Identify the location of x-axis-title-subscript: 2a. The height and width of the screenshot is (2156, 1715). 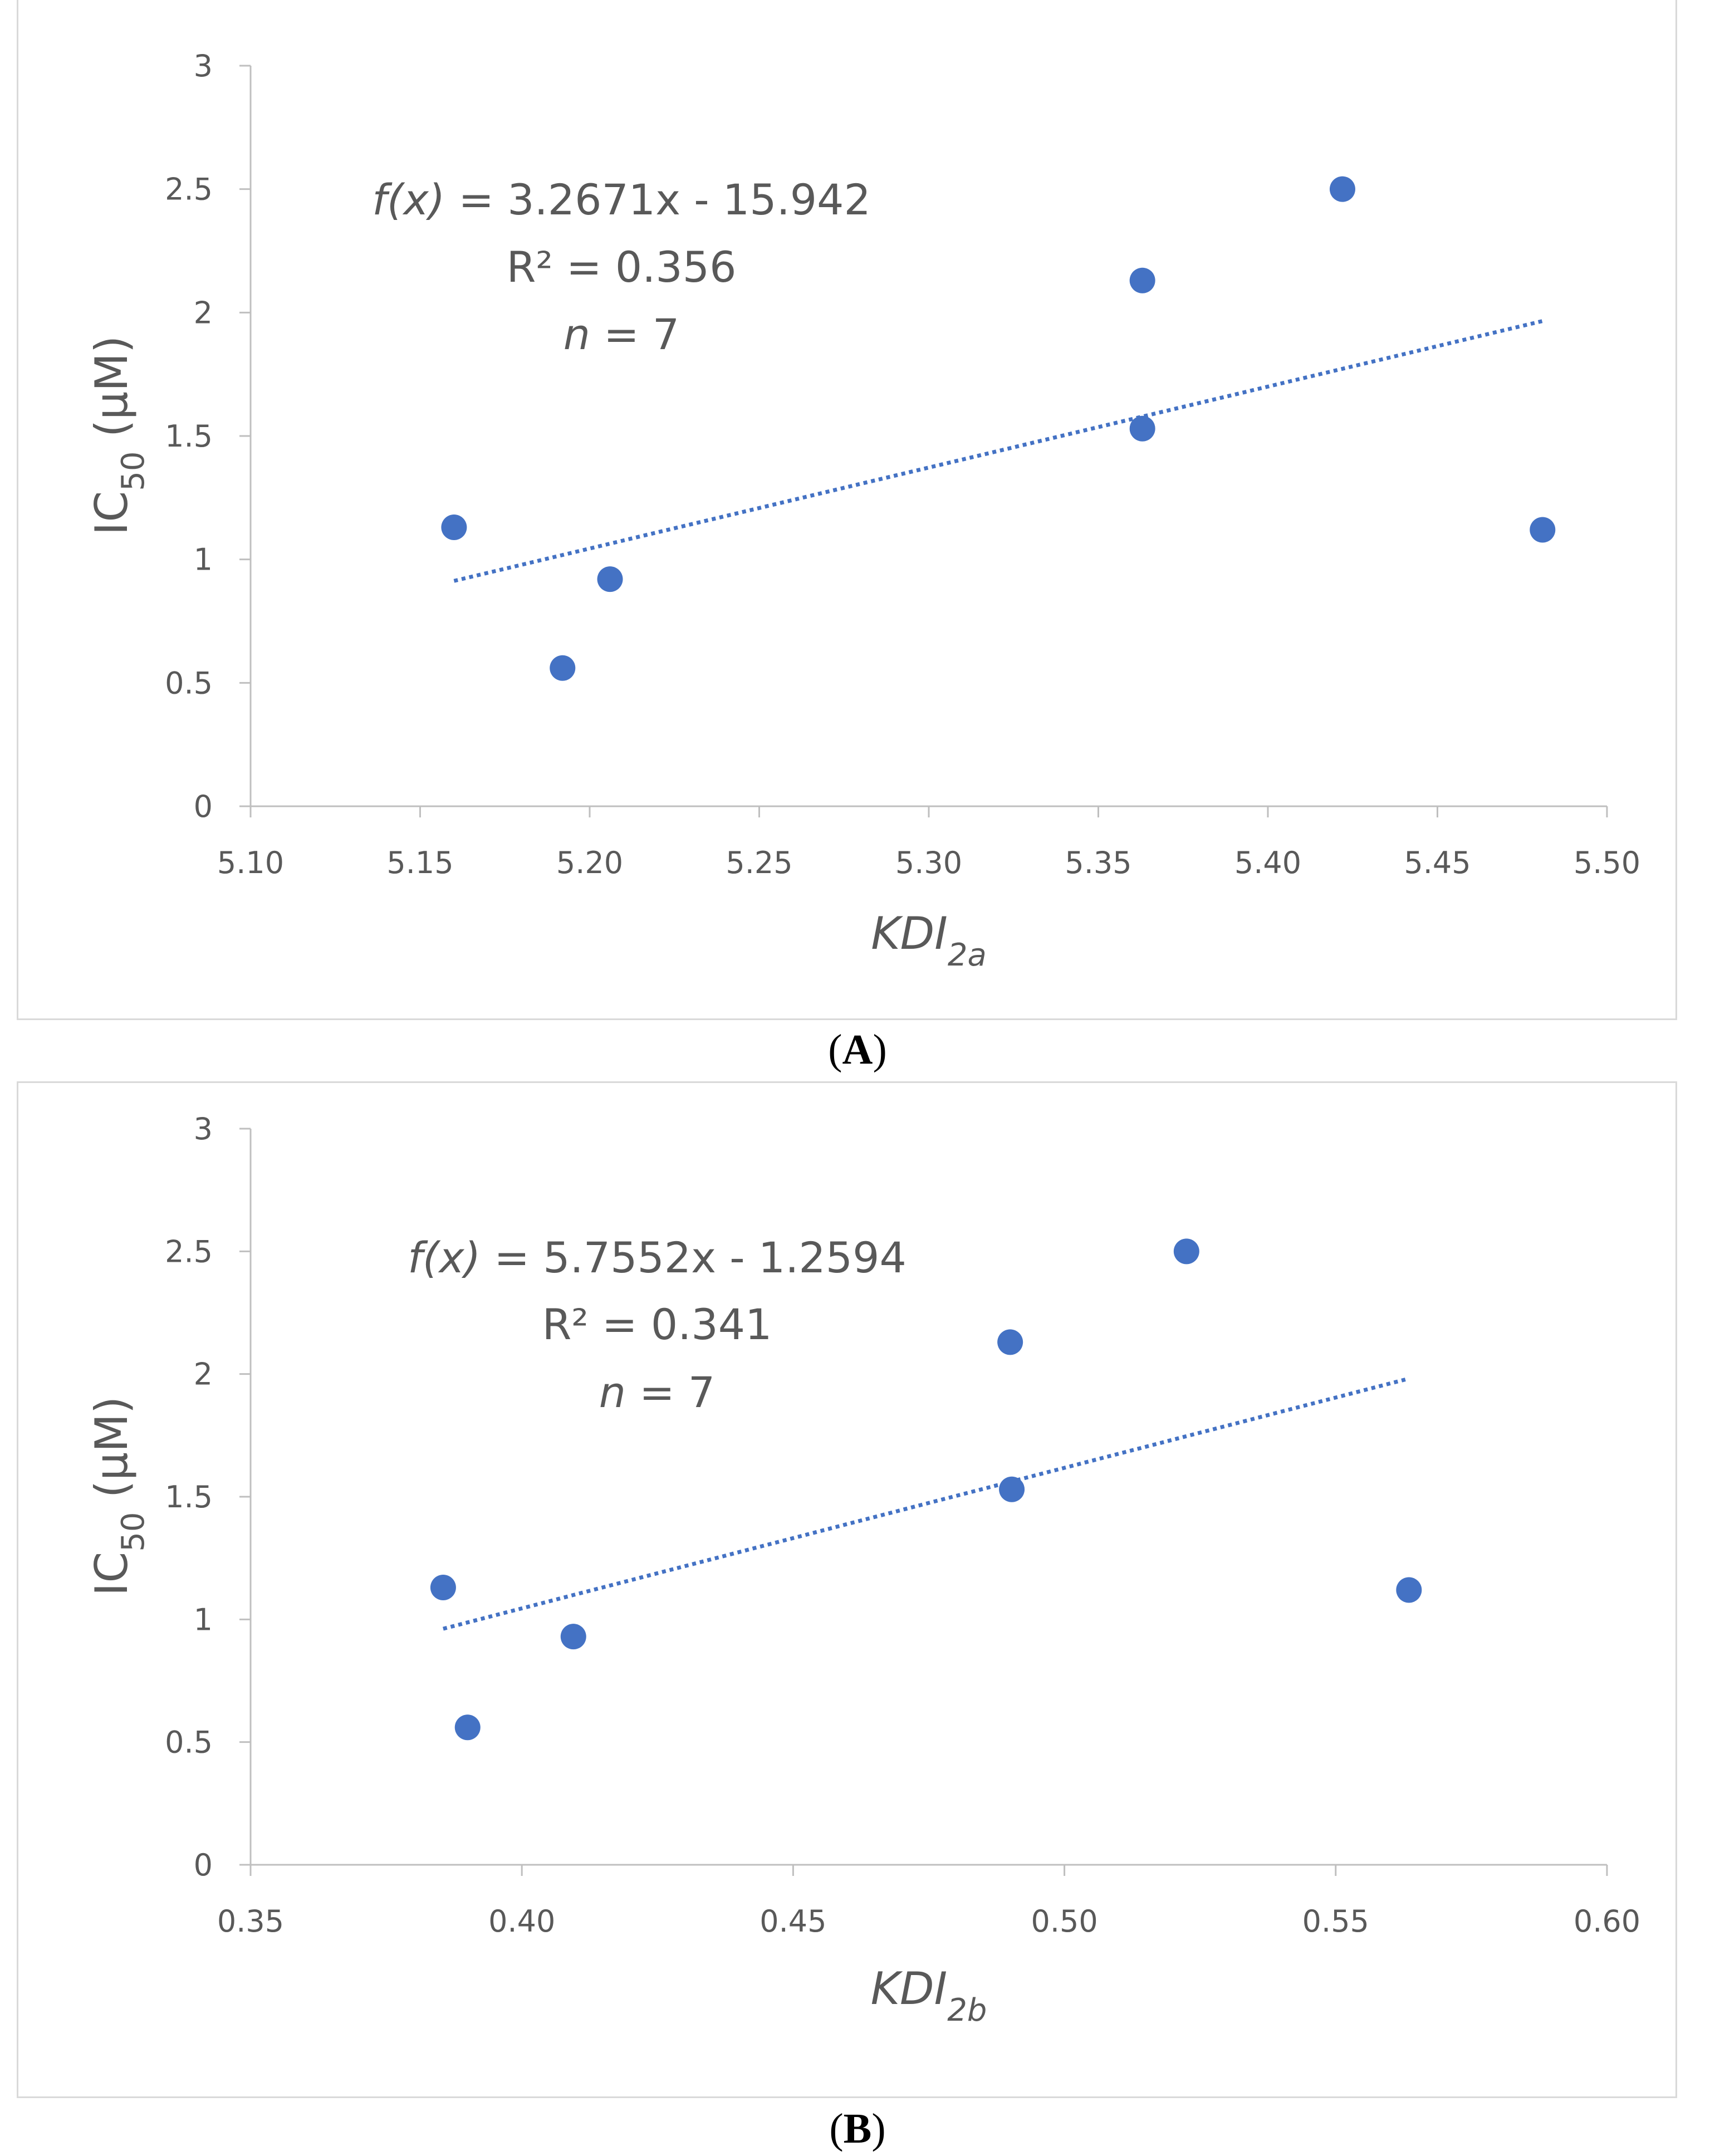
(967, 955).